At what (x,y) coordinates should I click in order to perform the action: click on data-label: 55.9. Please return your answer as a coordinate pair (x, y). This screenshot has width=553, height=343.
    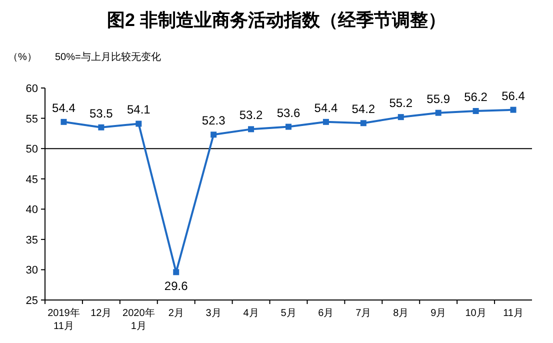
    Looking at the image, I should click on (438, 99).